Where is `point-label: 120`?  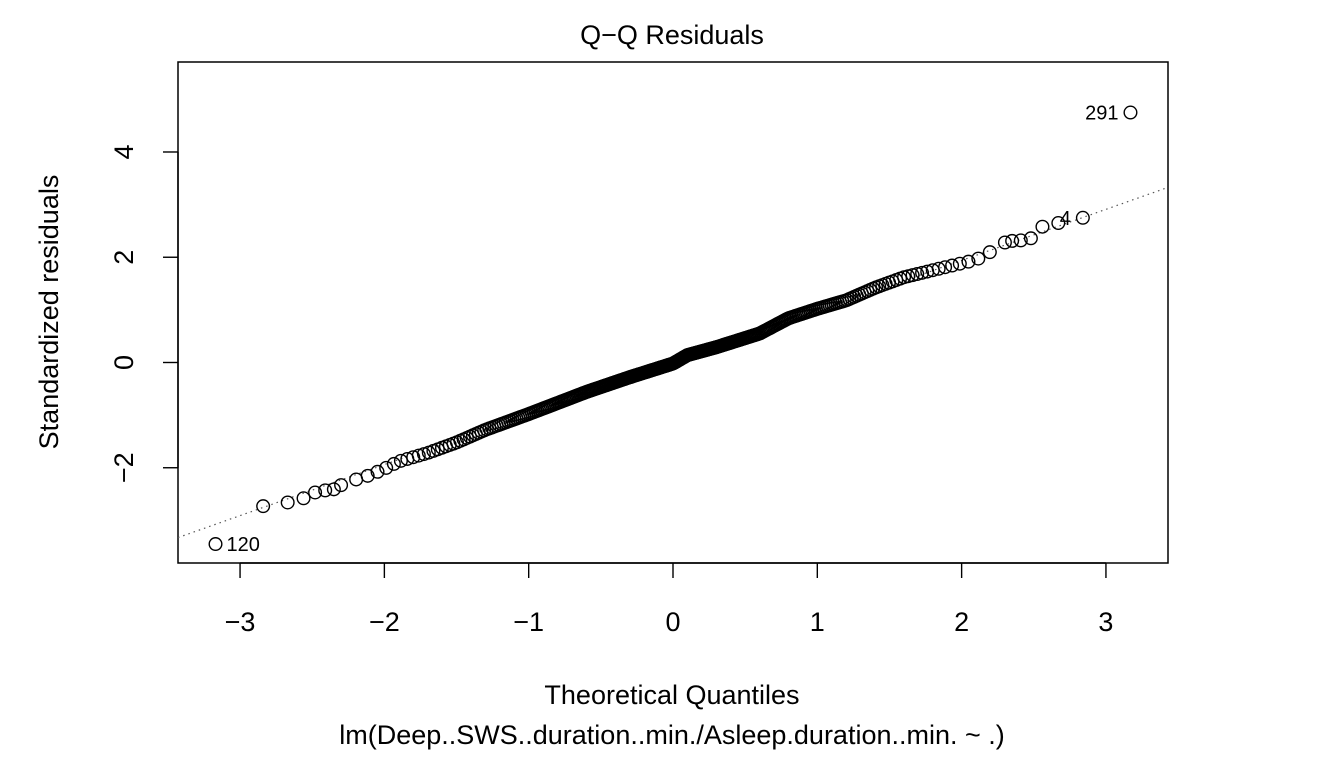 point-label: 120 is located at coordinates (243, 545).